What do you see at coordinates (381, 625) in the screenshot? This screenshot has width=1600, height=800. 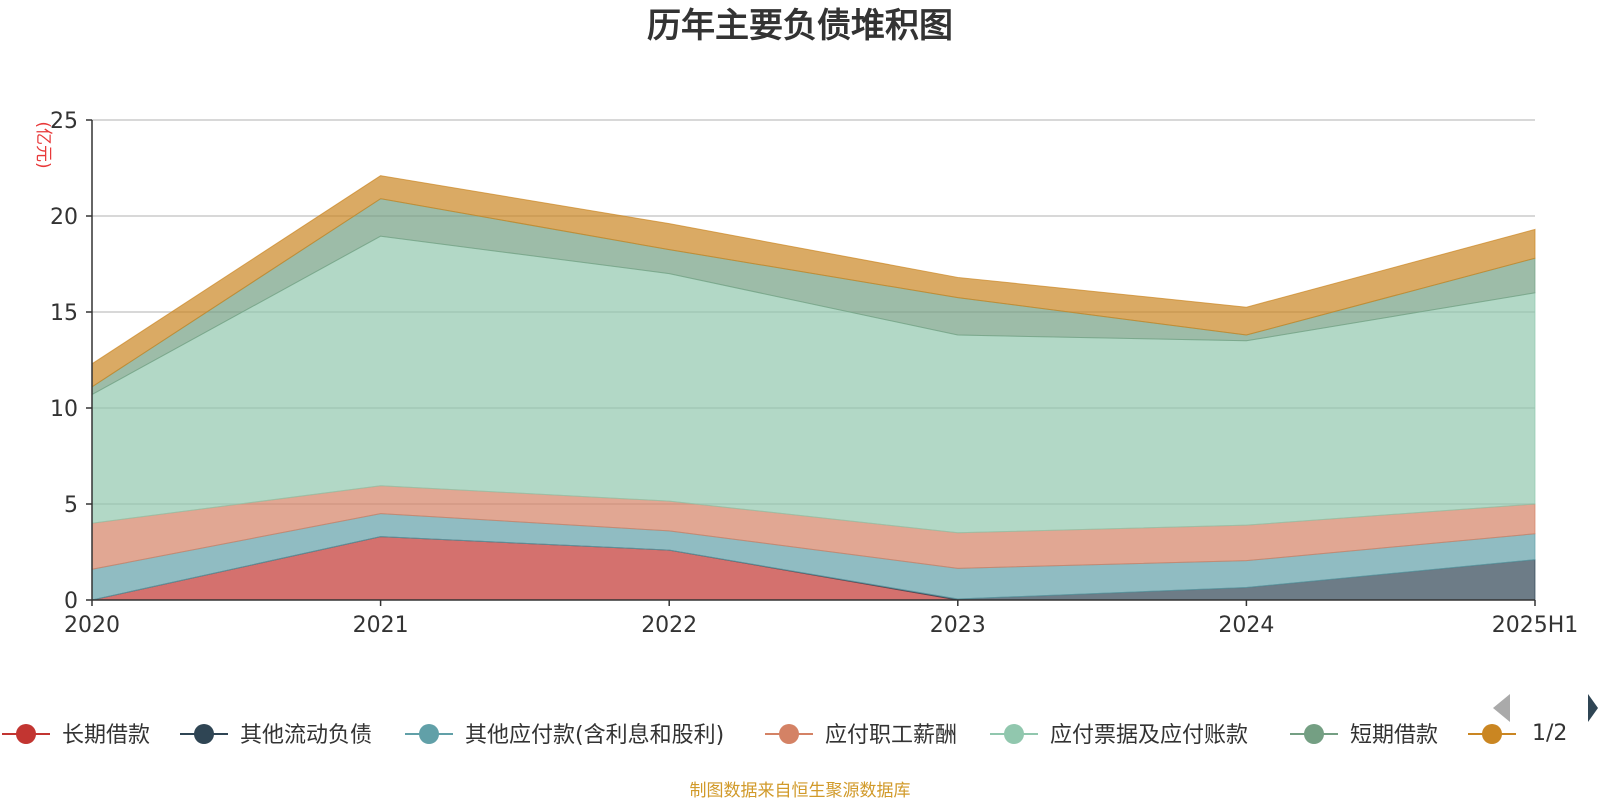 I see `x-tick-label: 2021` at bounding box center [381, 625].